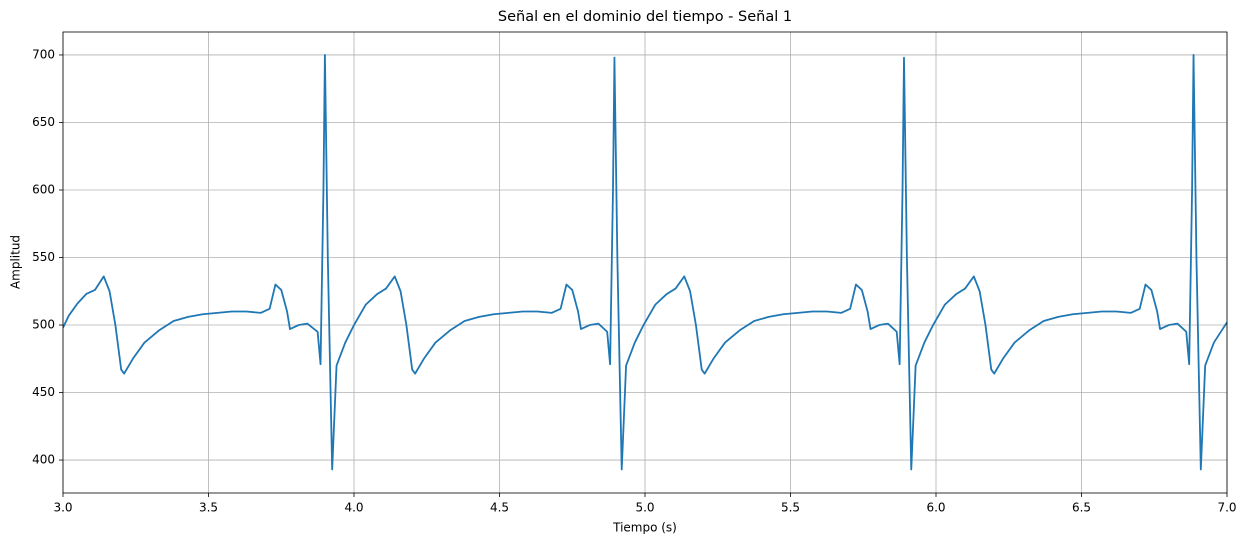  What do you see at coordinates (43, 460) in the screenshot?
I see `y-tick-label: 400` at bounding box center [43, 460].